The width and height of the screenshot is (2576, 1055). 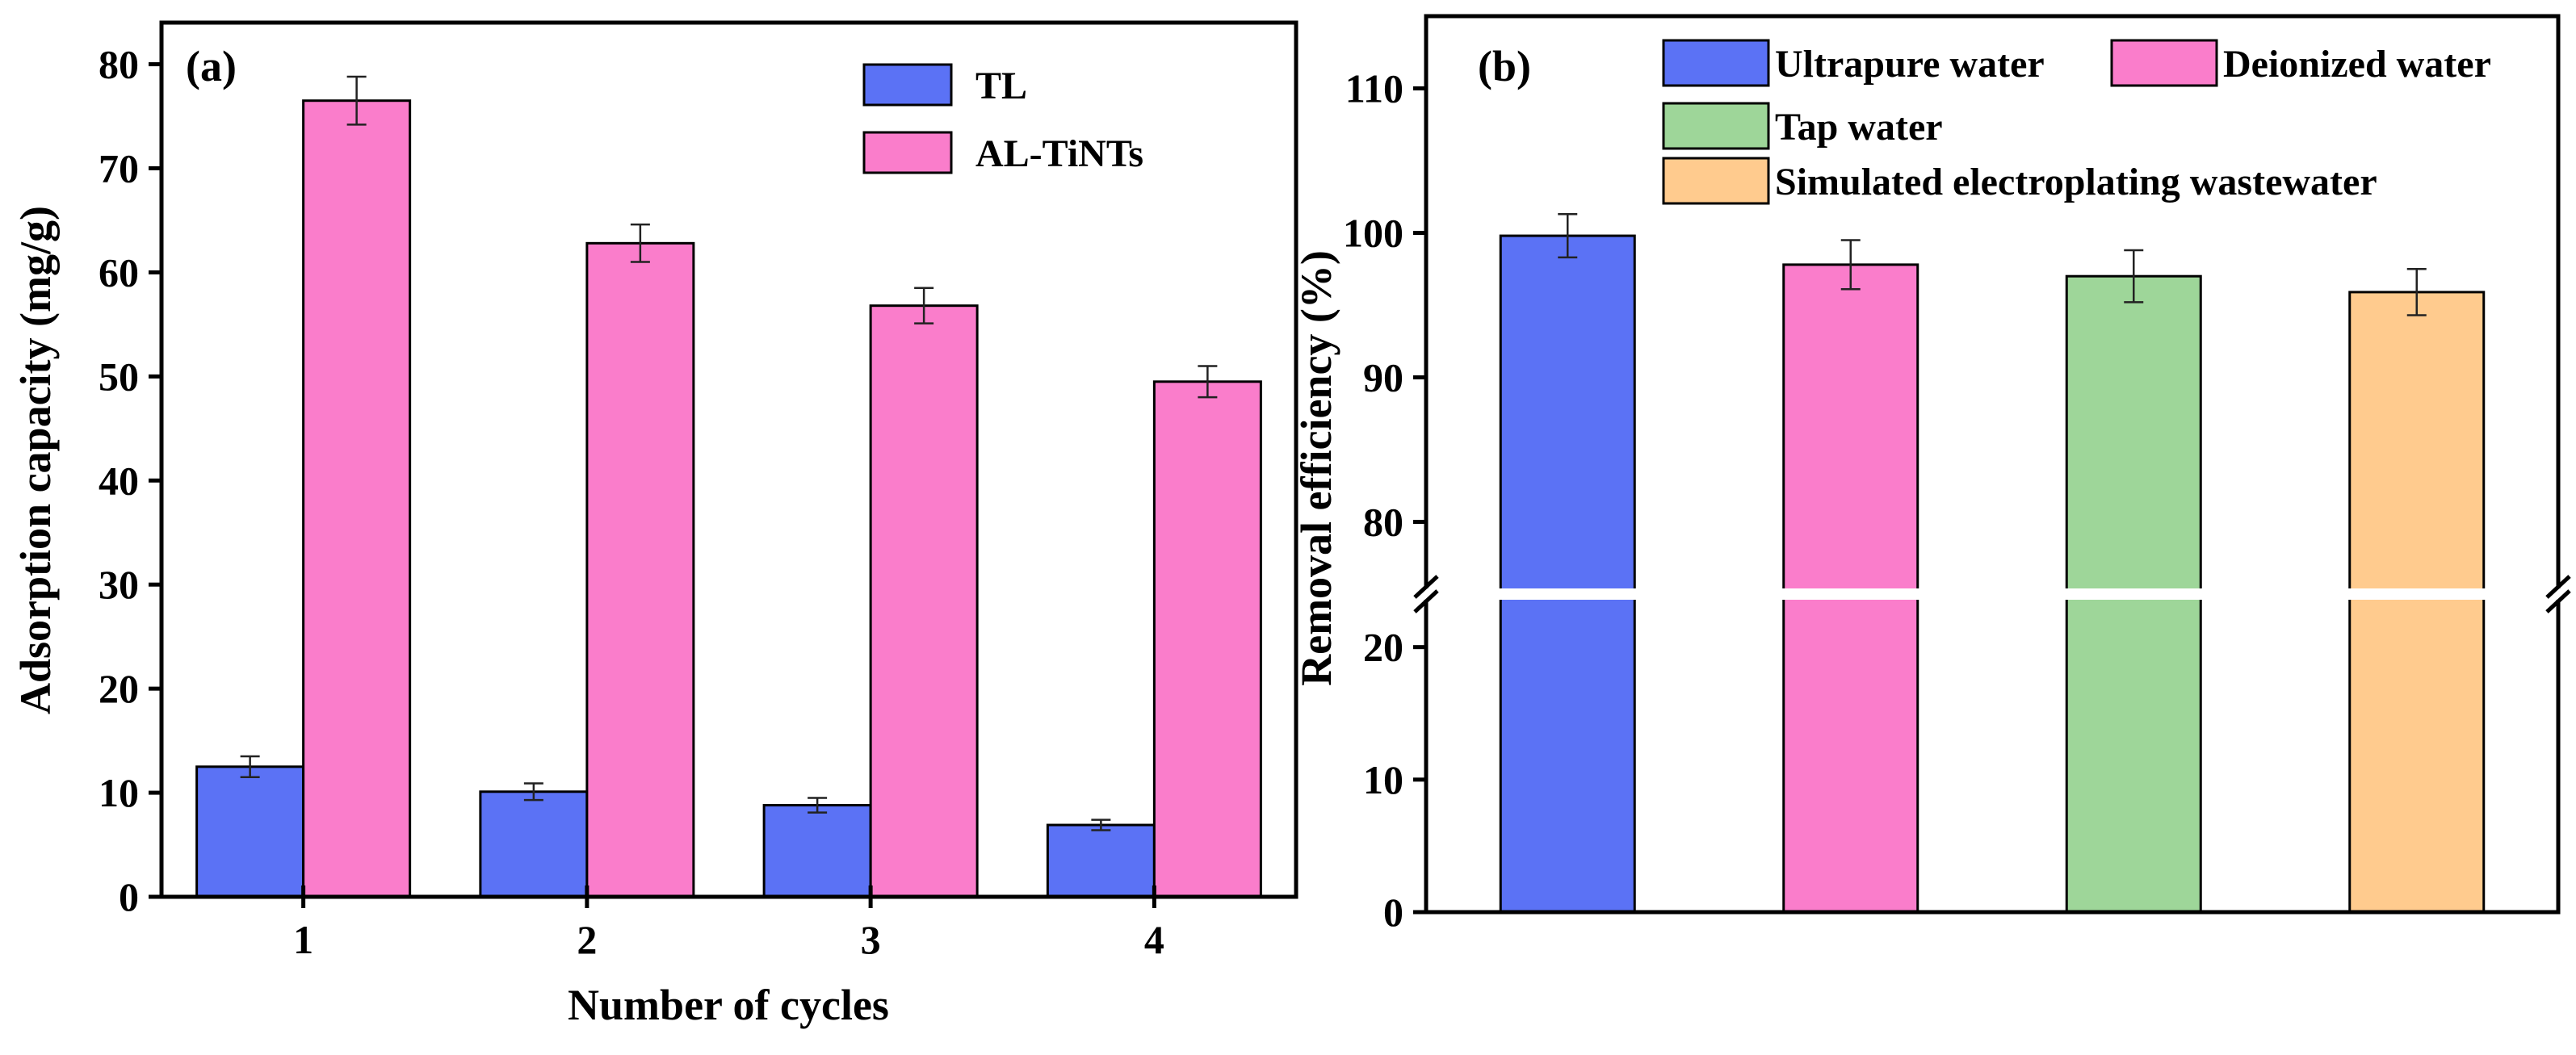 I want to click on panel-b-label: (b), so click(x=1504, y=66).